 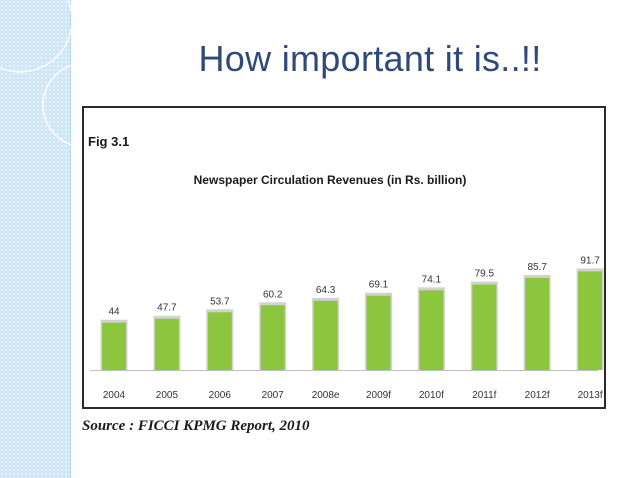 I want to click on figure-label: Fig 3.1, so click(x=109, y=141).